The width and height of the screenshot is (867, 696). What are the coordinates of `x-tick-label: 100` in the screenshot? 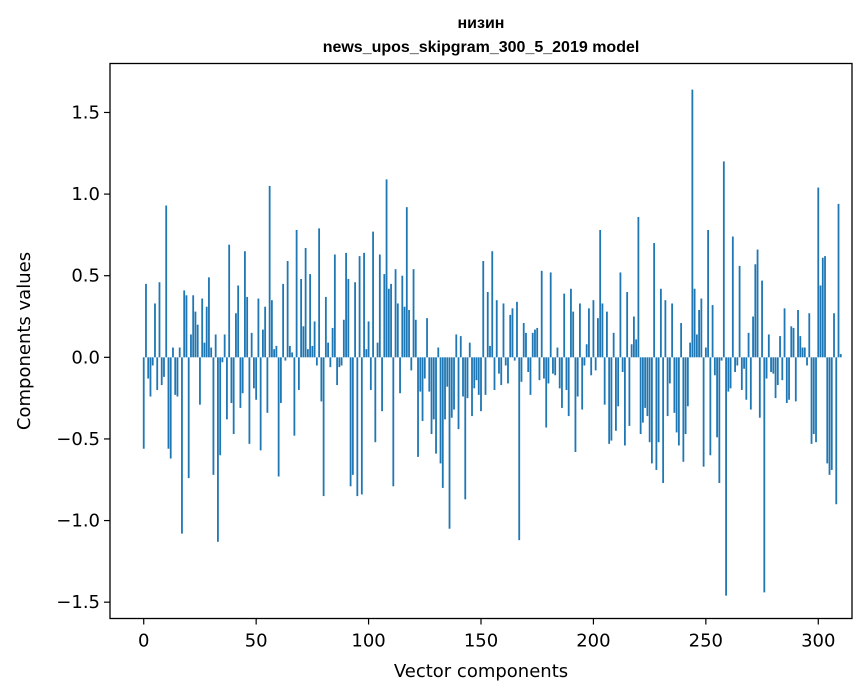 It's located at (368, 641).